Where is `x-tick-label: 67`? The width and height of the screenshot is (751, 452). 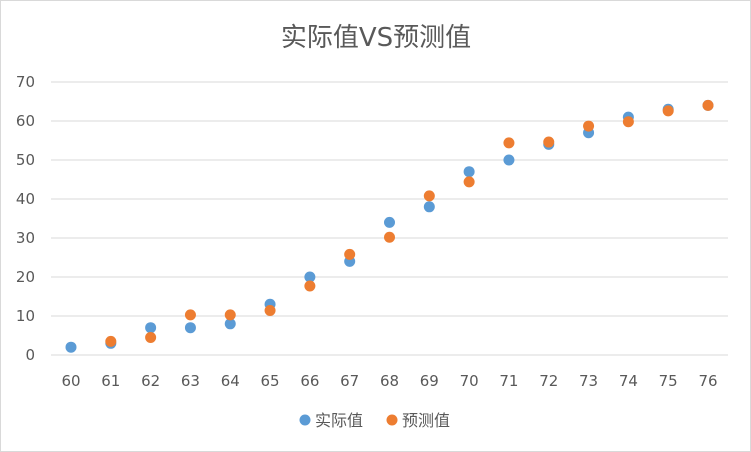 x-tick-label: 67 is located at coordinates (349, 381).